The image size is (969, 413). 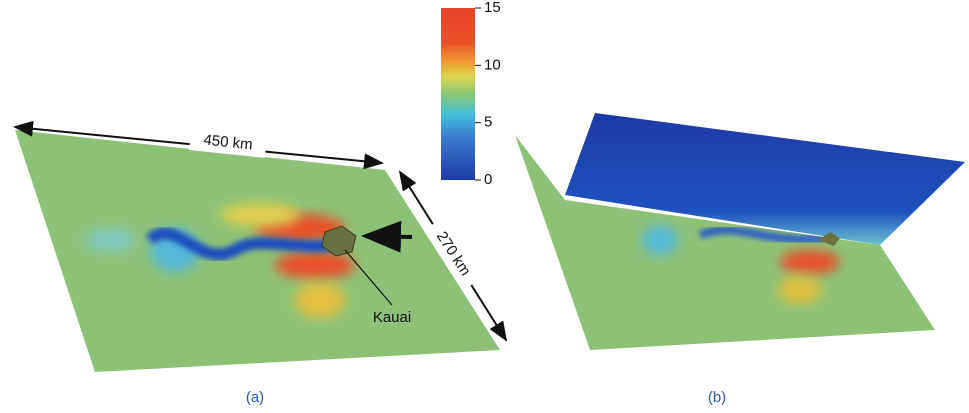 What do you see at coordinates (717, 397) in the screenshot?
I see `panel-label: (b)` at bounding box center [717, 397].